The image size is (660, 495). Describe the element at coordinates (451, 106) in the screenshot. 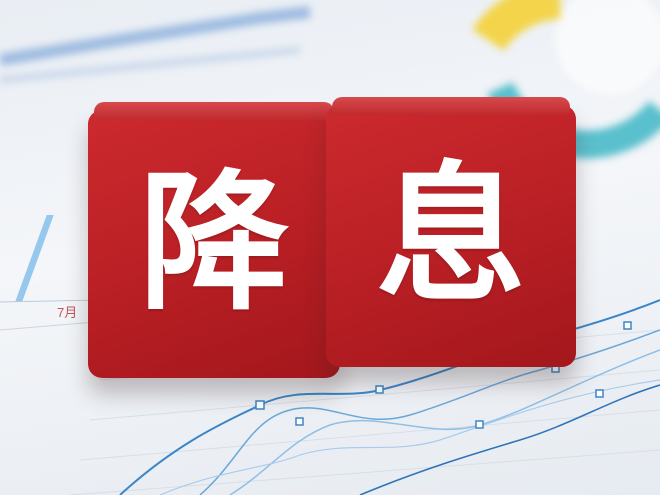

I see `block-right-top` at that location.